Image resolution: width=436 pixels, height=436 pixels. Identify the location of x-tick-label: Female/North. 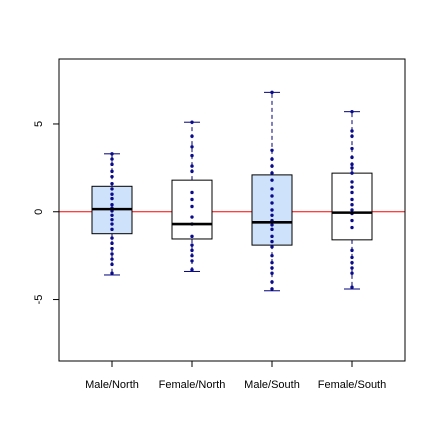
(192, 385).